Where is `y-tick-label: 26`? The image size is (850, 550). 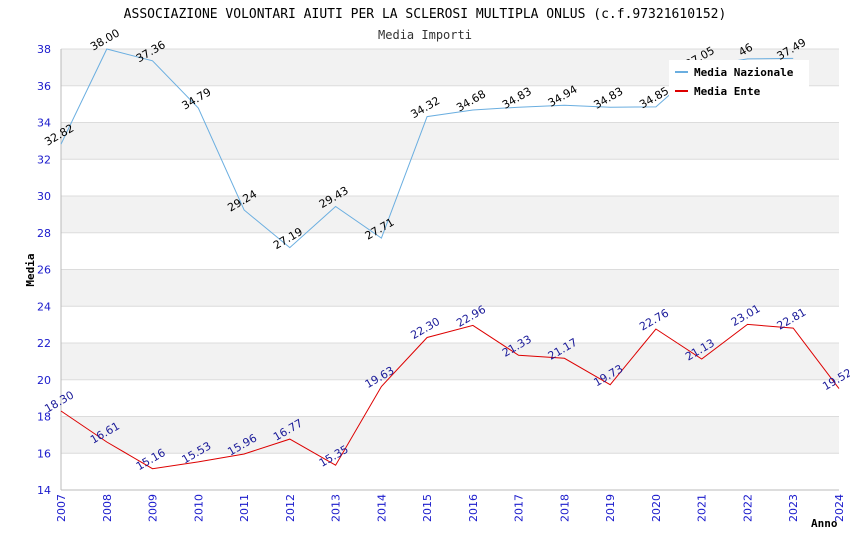
y-tick-label: 26 is located at coordinates (44, 270).